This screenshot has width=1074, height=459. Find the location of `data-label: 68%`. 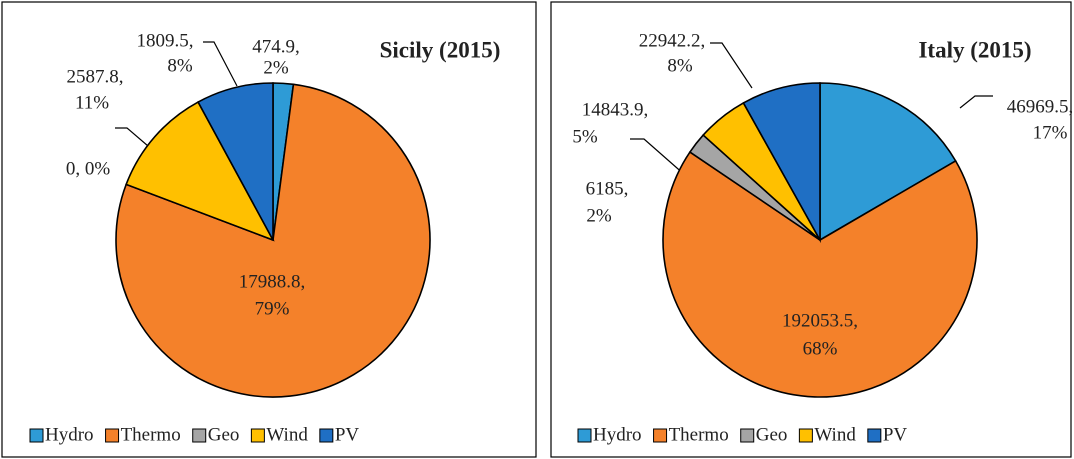

data-label: 68% is located at coordinates (820, 348).